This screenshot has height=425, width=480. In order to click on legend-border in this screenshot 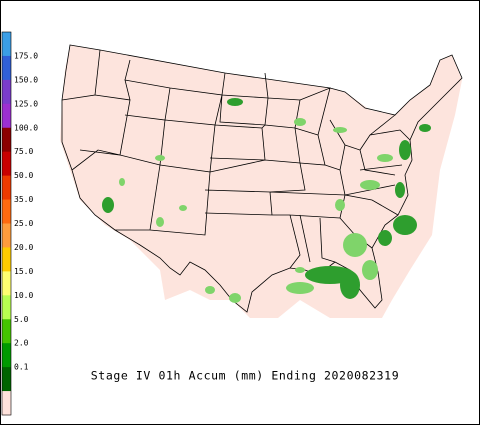, I will do `click(6, 223)`.